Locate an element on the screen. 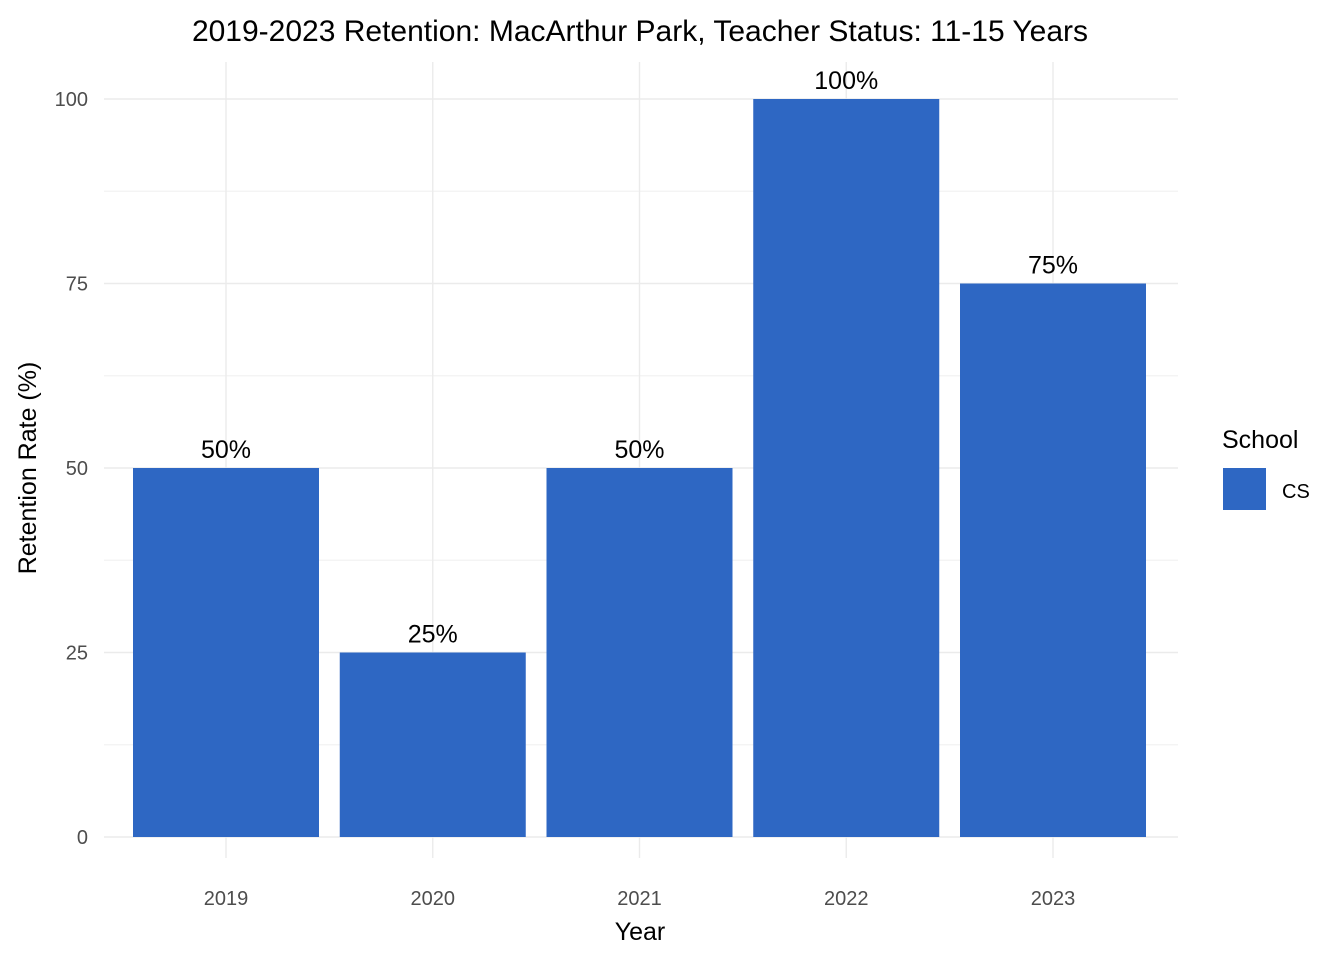 This screenshot has height=960, width=1344. y-tick-label-25: 25 is located at coordinates (77, 654).